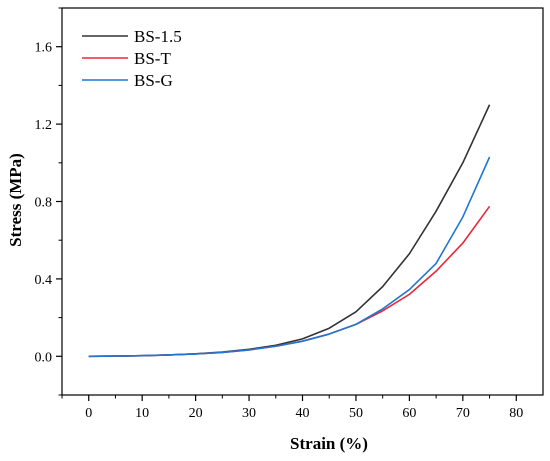  Describe the element at coordinates (142, 413) in the screenshot. I see `x-tick-label: 10` at that location.